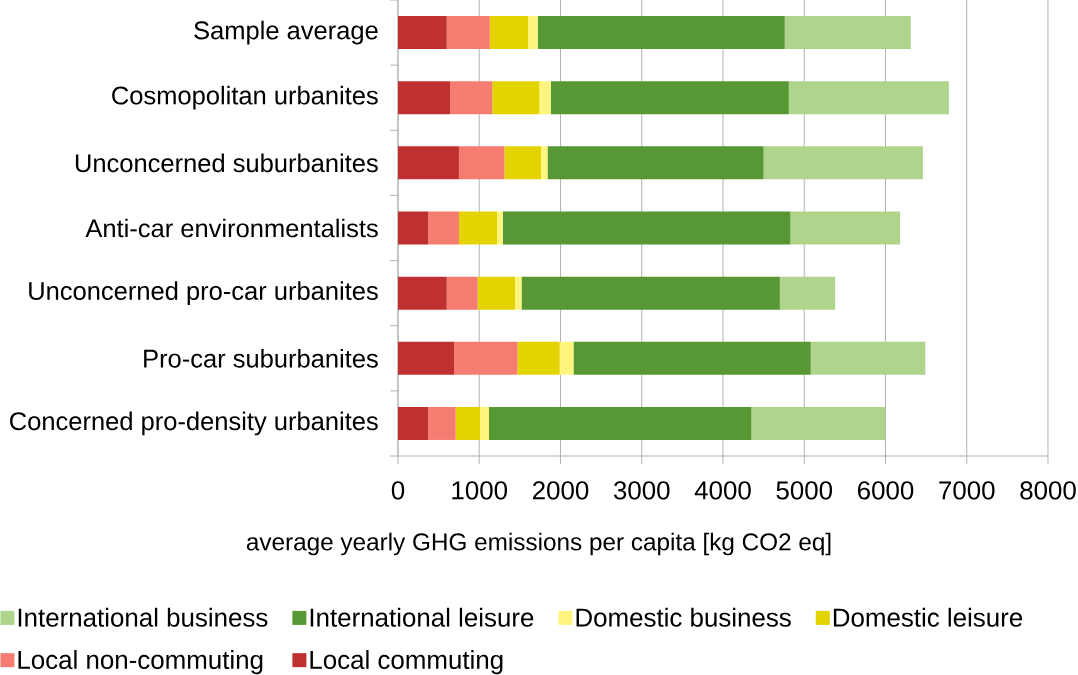 The width and height of the screenshot is (1078, 675). What do you see at coordinates (406, 662) in the screenshot?
I see `legend-label: Local commuting` at bounding box center [406, 662].